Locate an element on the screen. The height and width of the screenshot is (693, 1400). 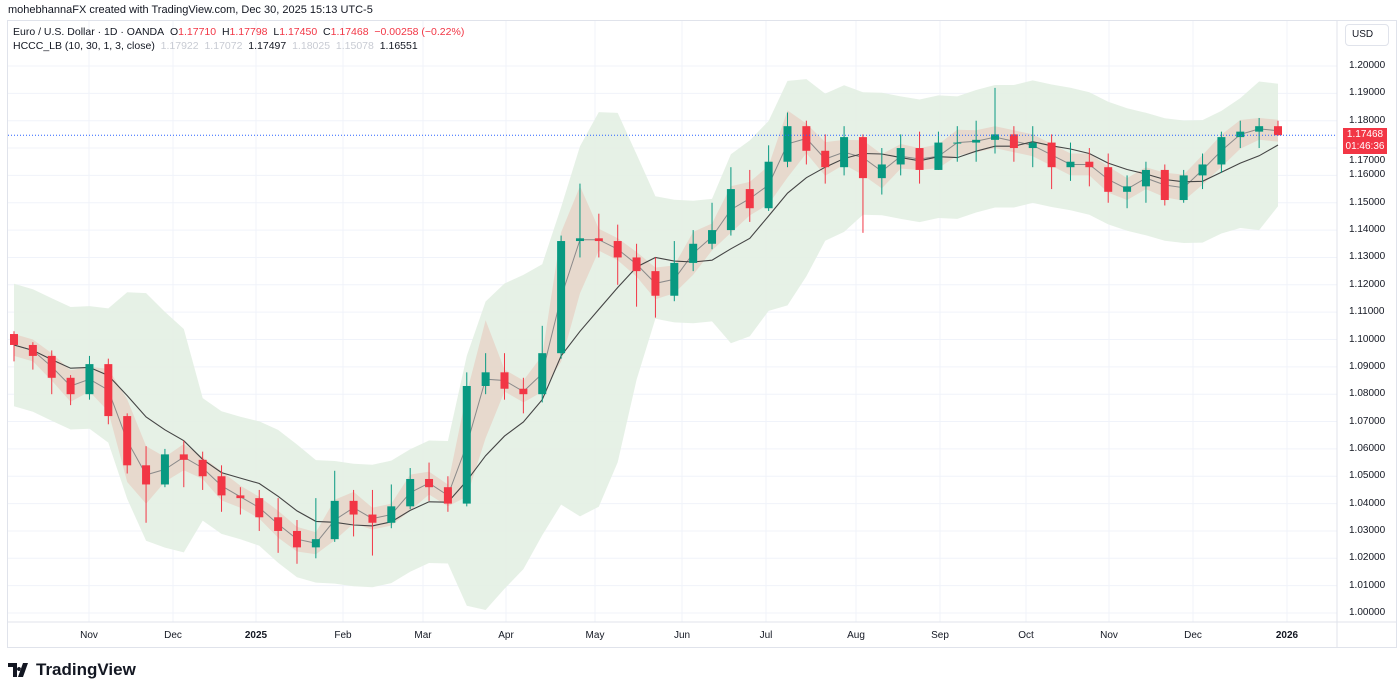
price-tick: 1.16000 is located at coordinates (1367, 175).